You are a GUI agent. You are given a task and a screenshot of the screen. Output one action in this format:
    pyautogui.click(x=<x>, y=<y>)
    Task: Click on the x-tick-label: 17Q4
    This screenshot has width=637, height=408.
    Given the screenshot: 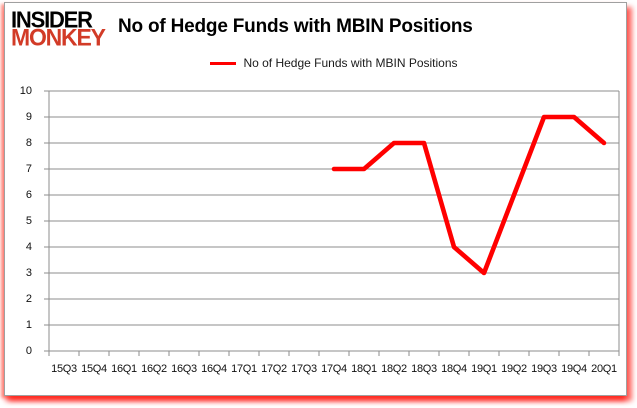 What is the action you would take?
    pyautogui.click(x=334, y=369)
    